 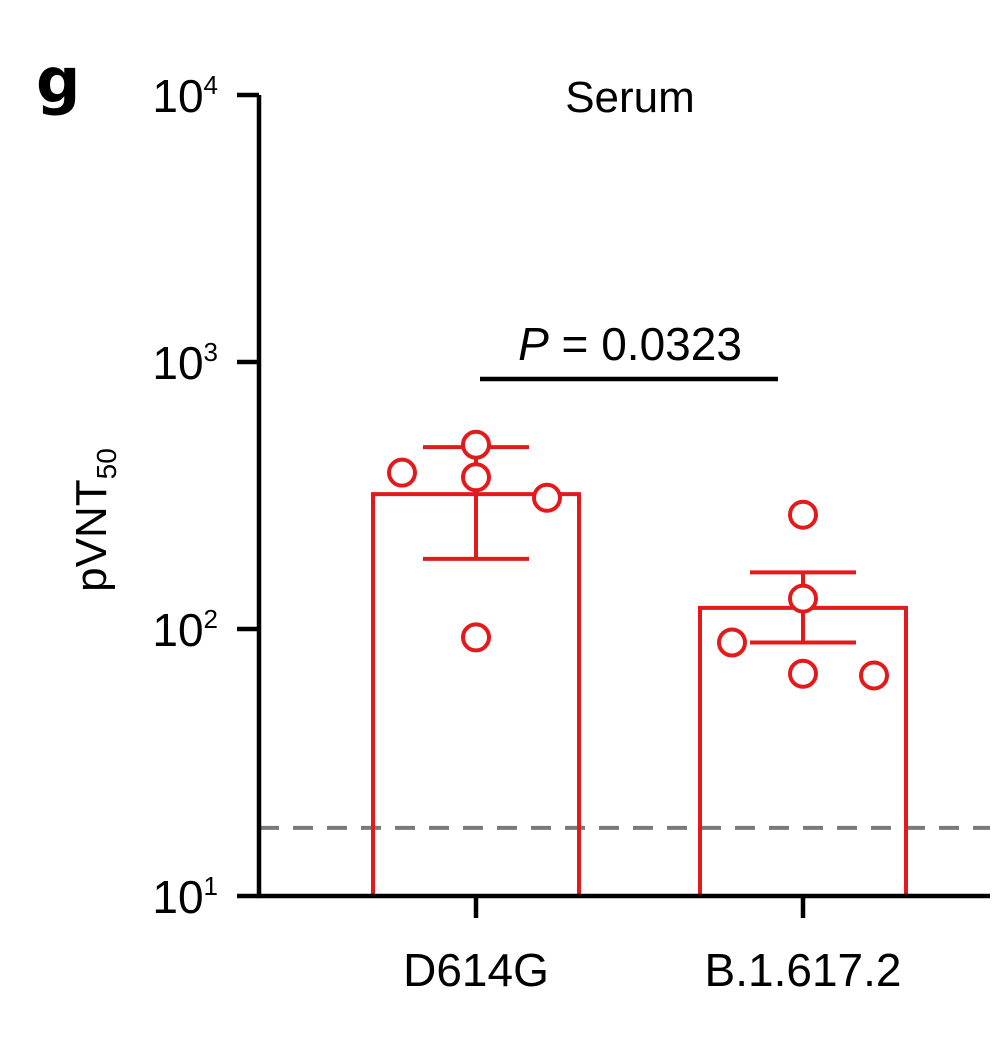 What do you see at coordinates (803, 970) in the screenshot?
I see `x-tick-label-1: B.1.617.2` at bounding box center [803, 970].